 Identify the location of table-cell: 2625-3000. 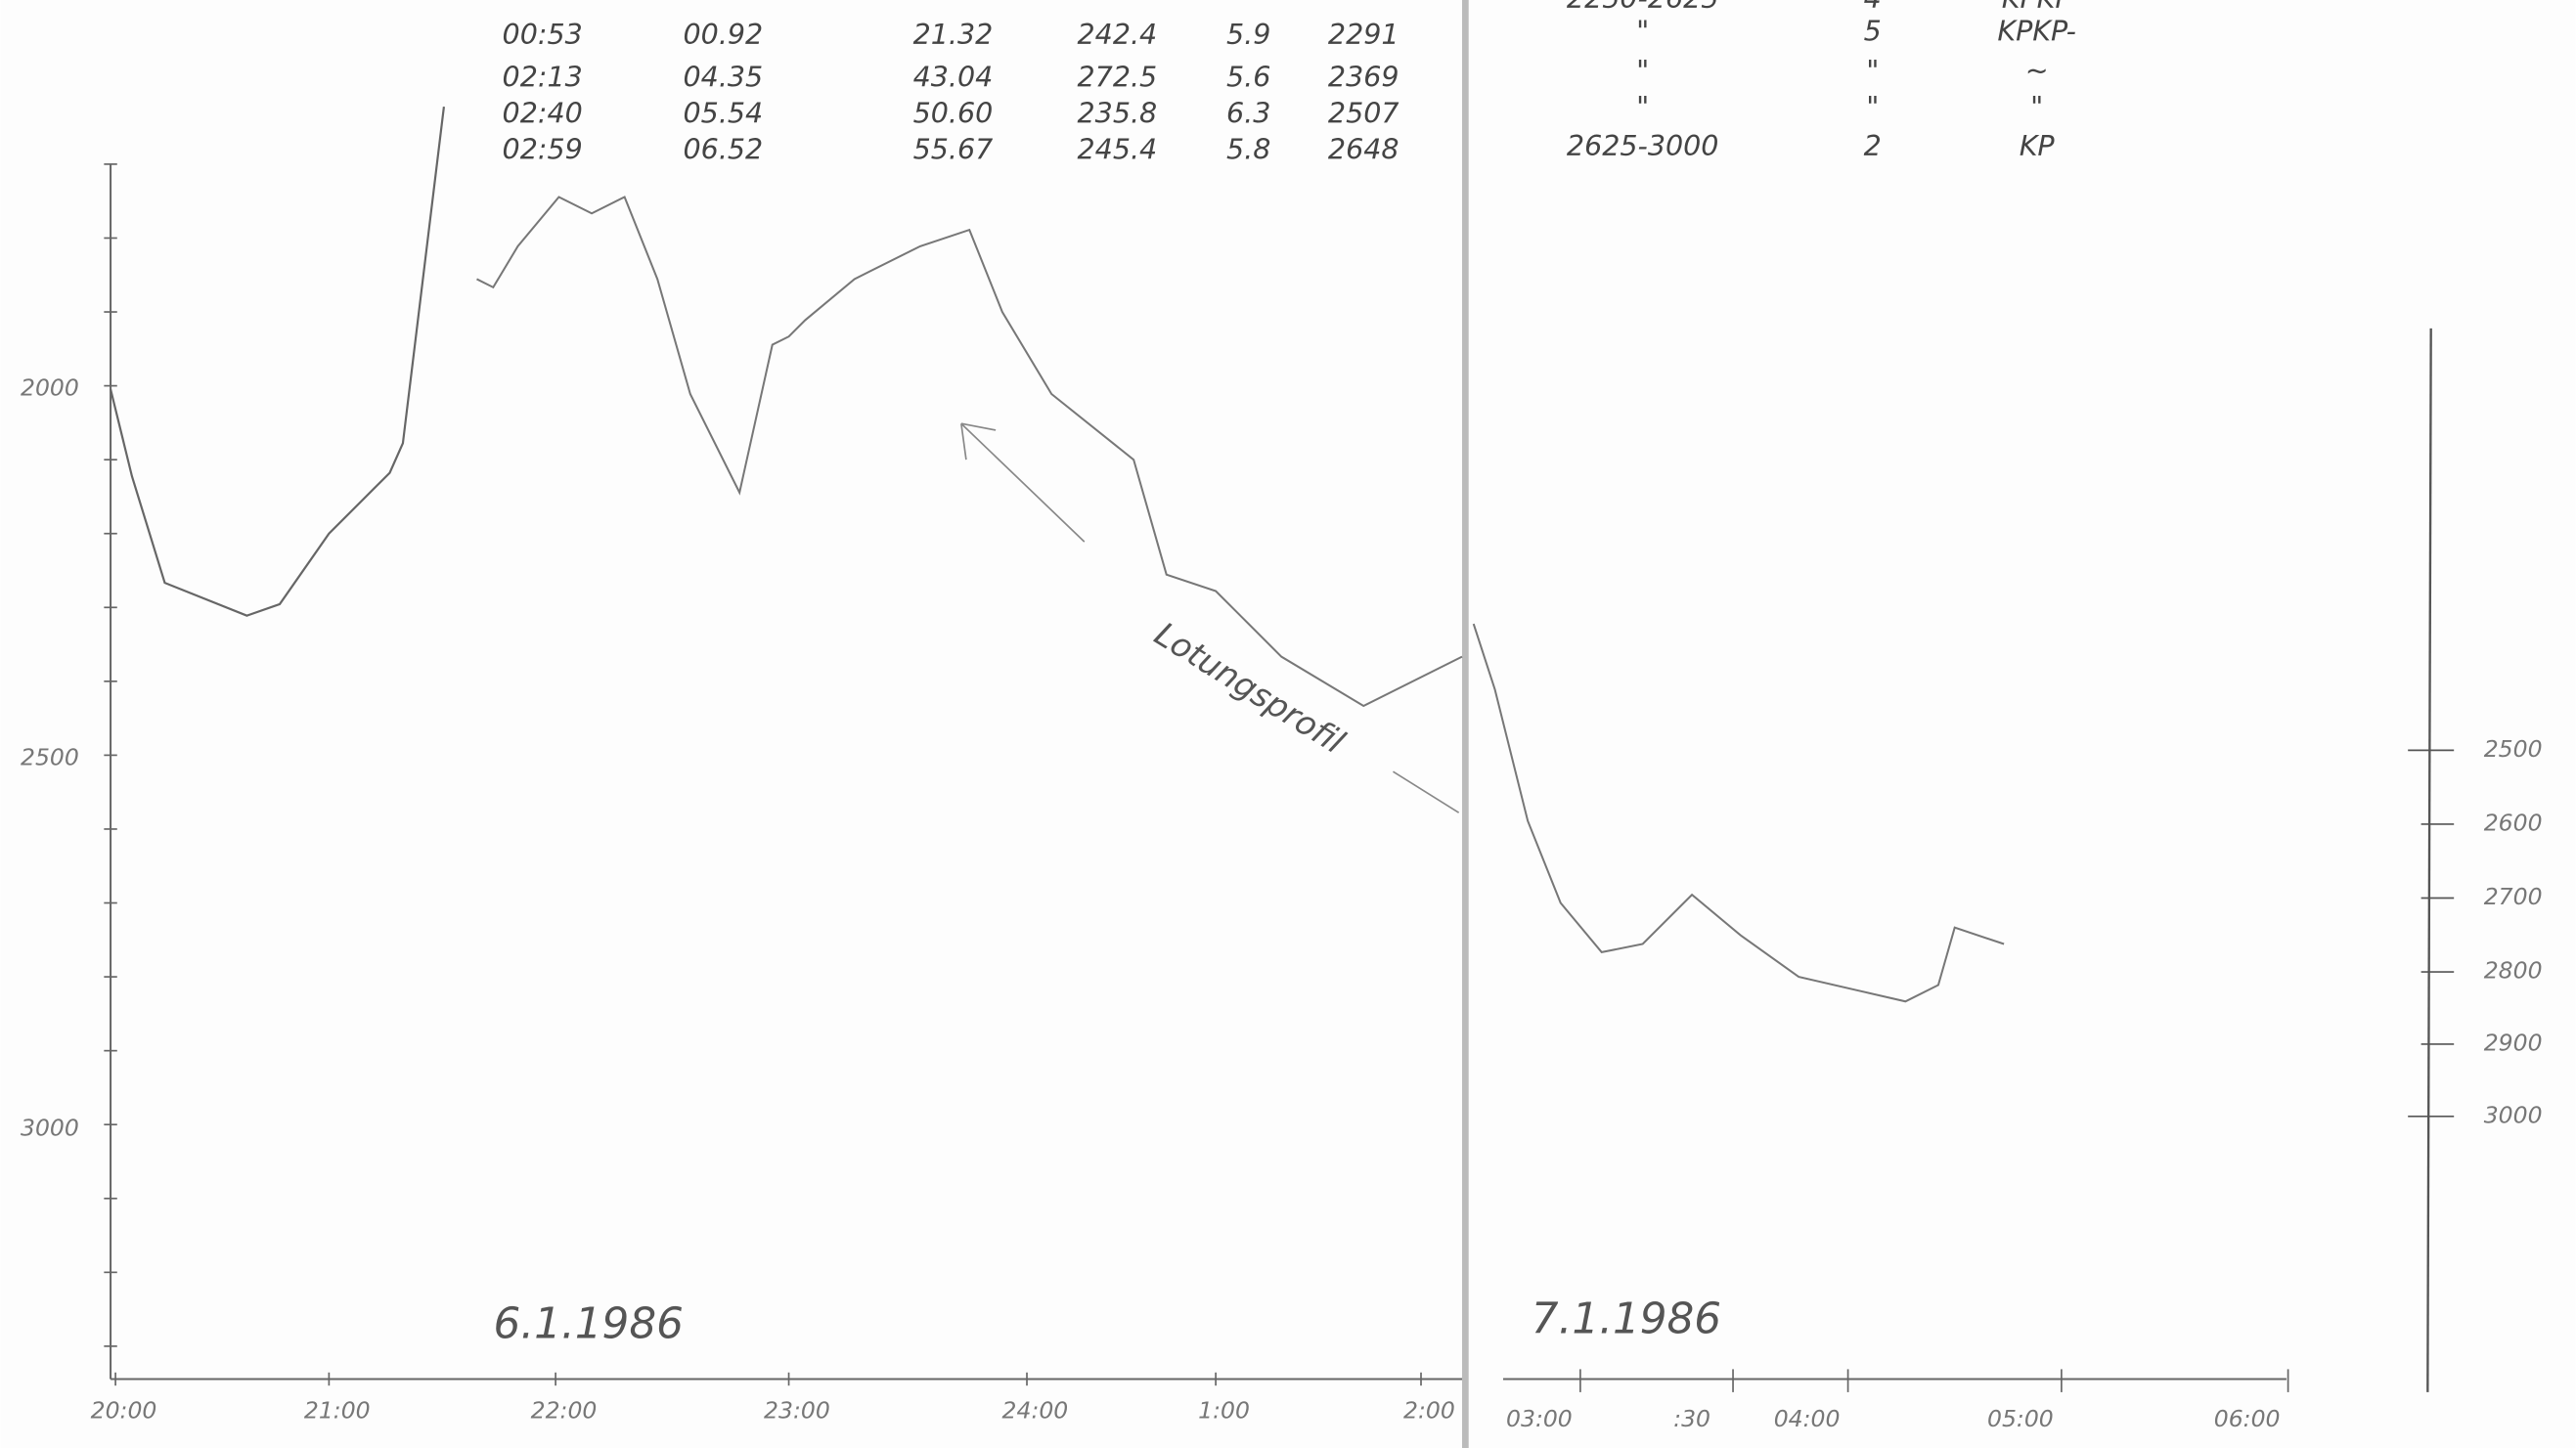
(1643, 146).